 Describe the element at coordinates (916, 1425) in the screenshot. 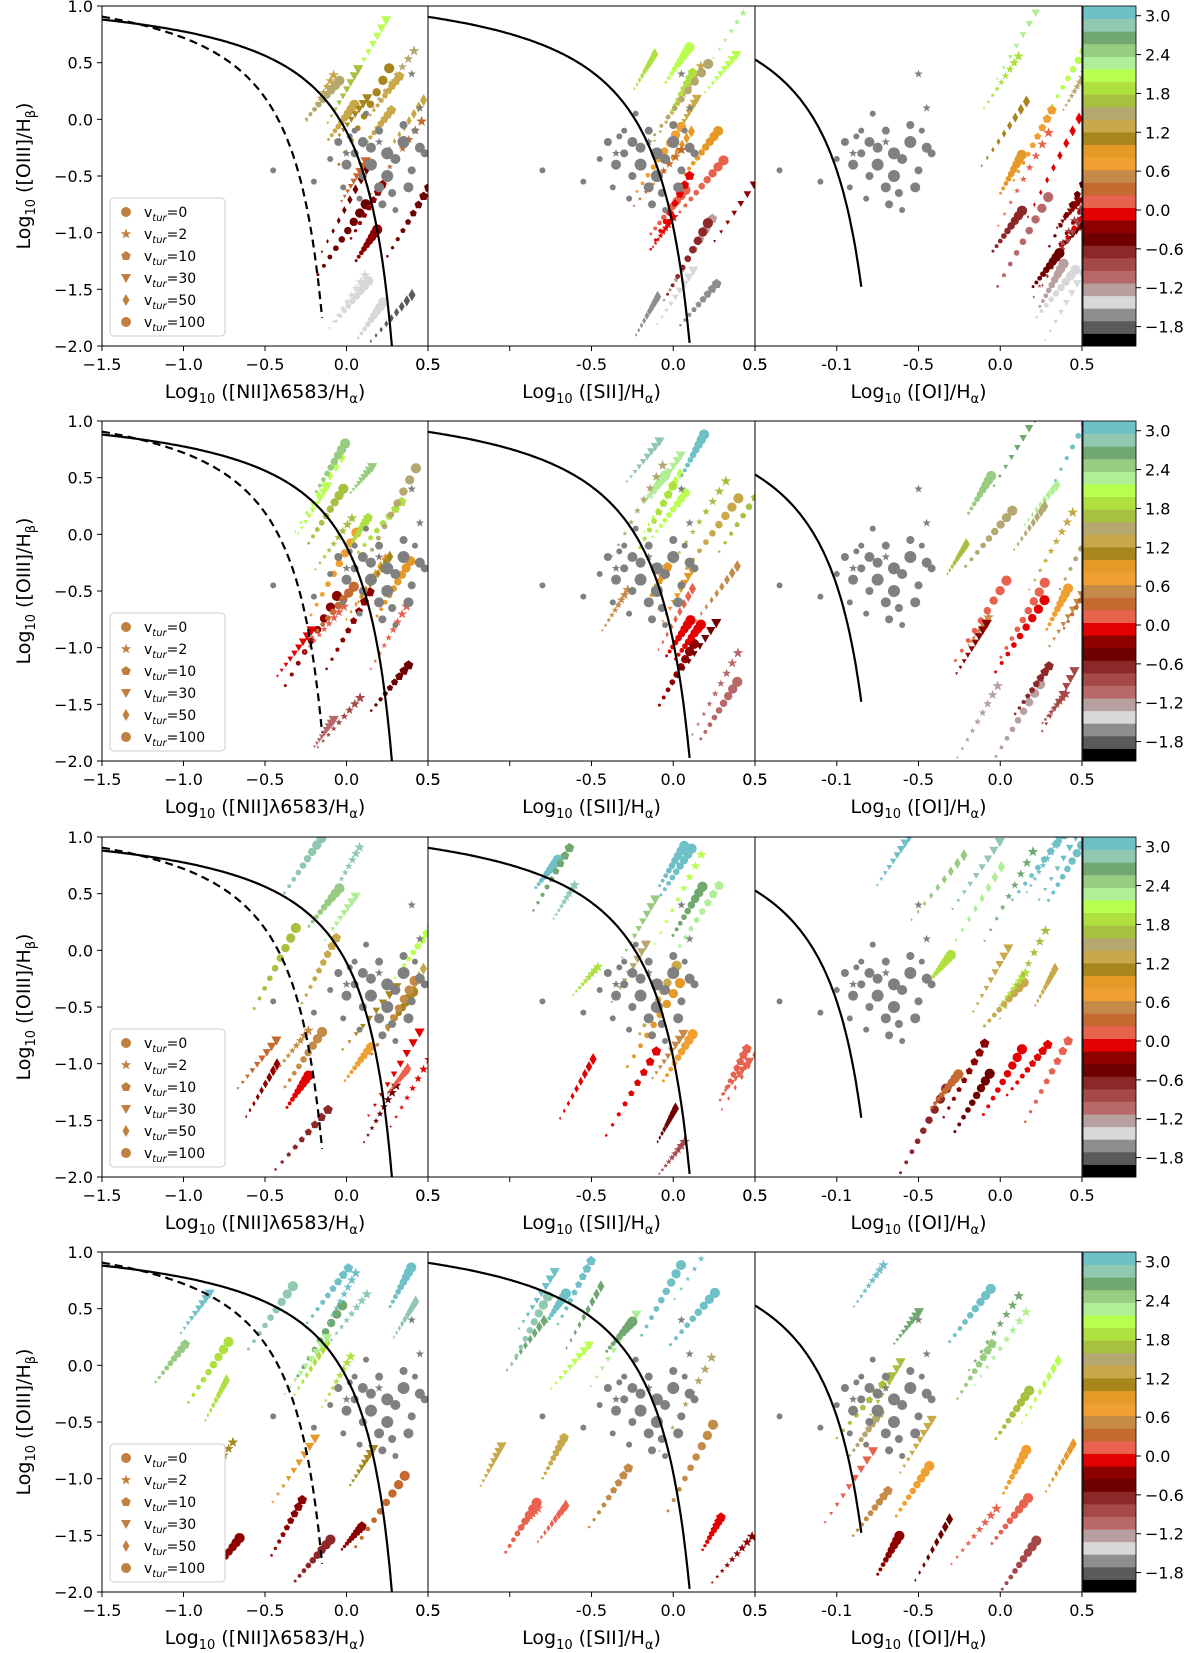

I see `plot-area` at that location.